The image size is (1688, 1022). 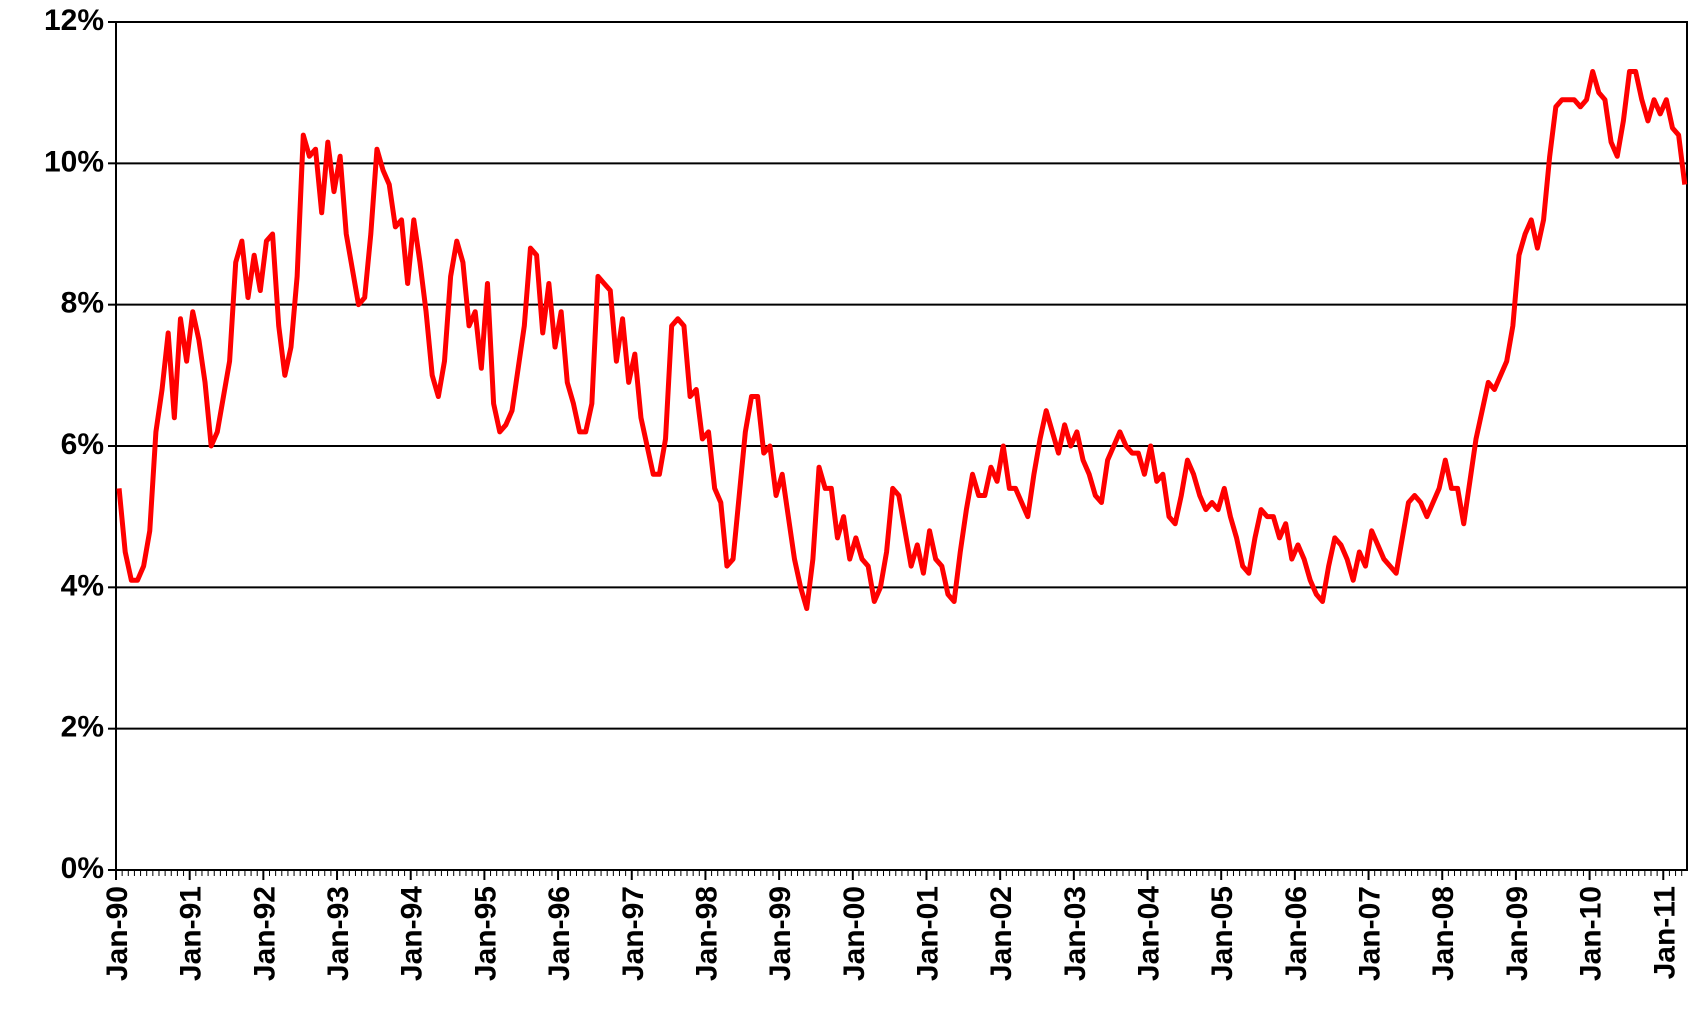 What do you see at coordinates (1664, 932) in the screenshot?
I see `x-tick-label: Jan-11` at bounding box center [1664, 932].